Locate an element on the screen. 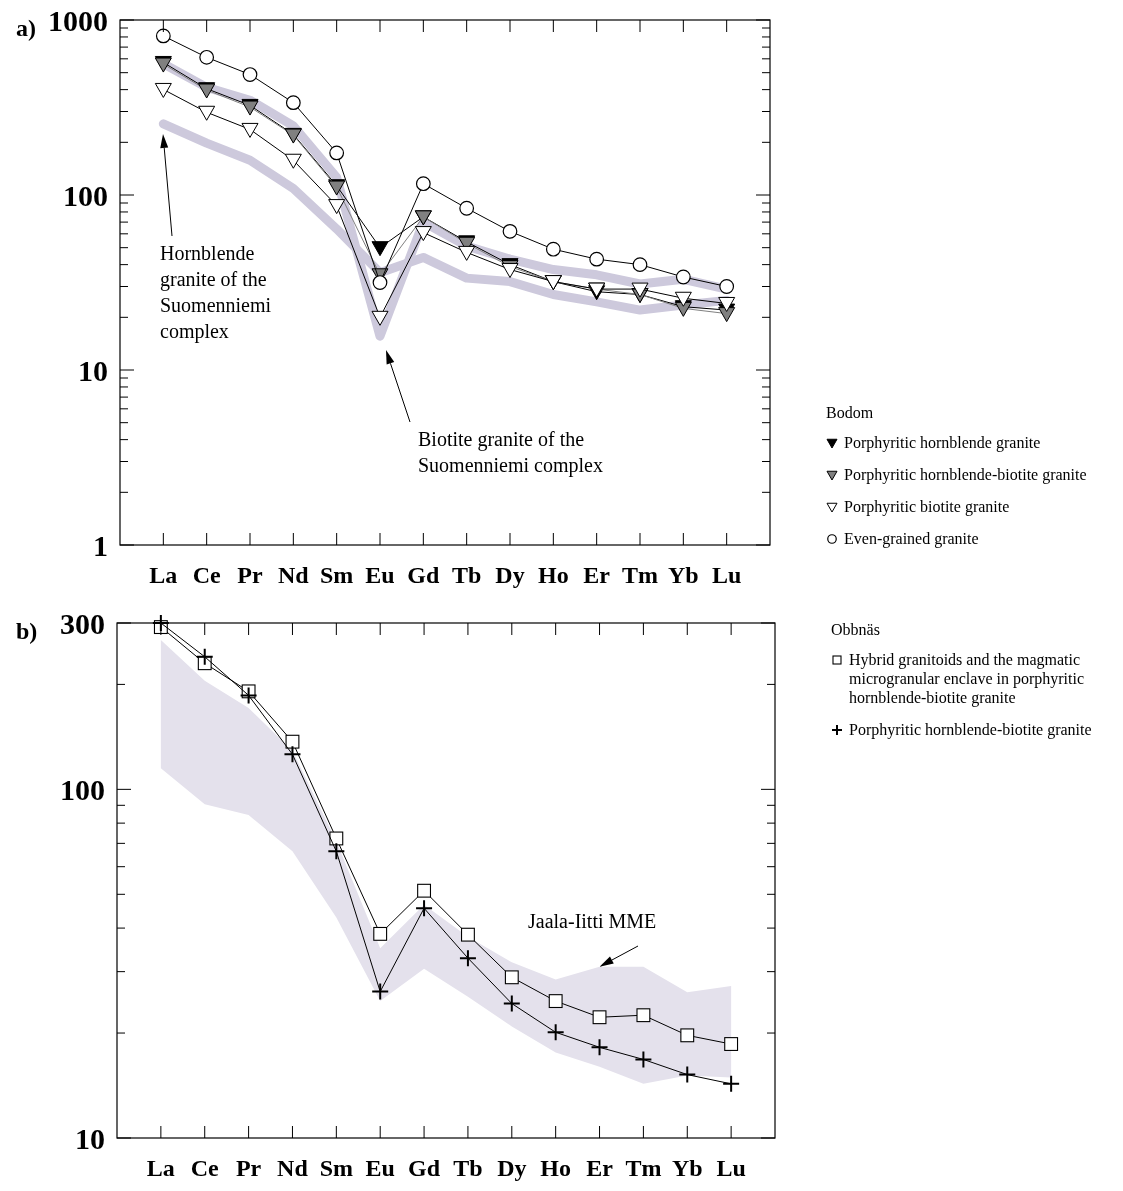 This screenshot has width=1123, height=1191. y-tick-label: 1 is located at coordinates (100, 545).